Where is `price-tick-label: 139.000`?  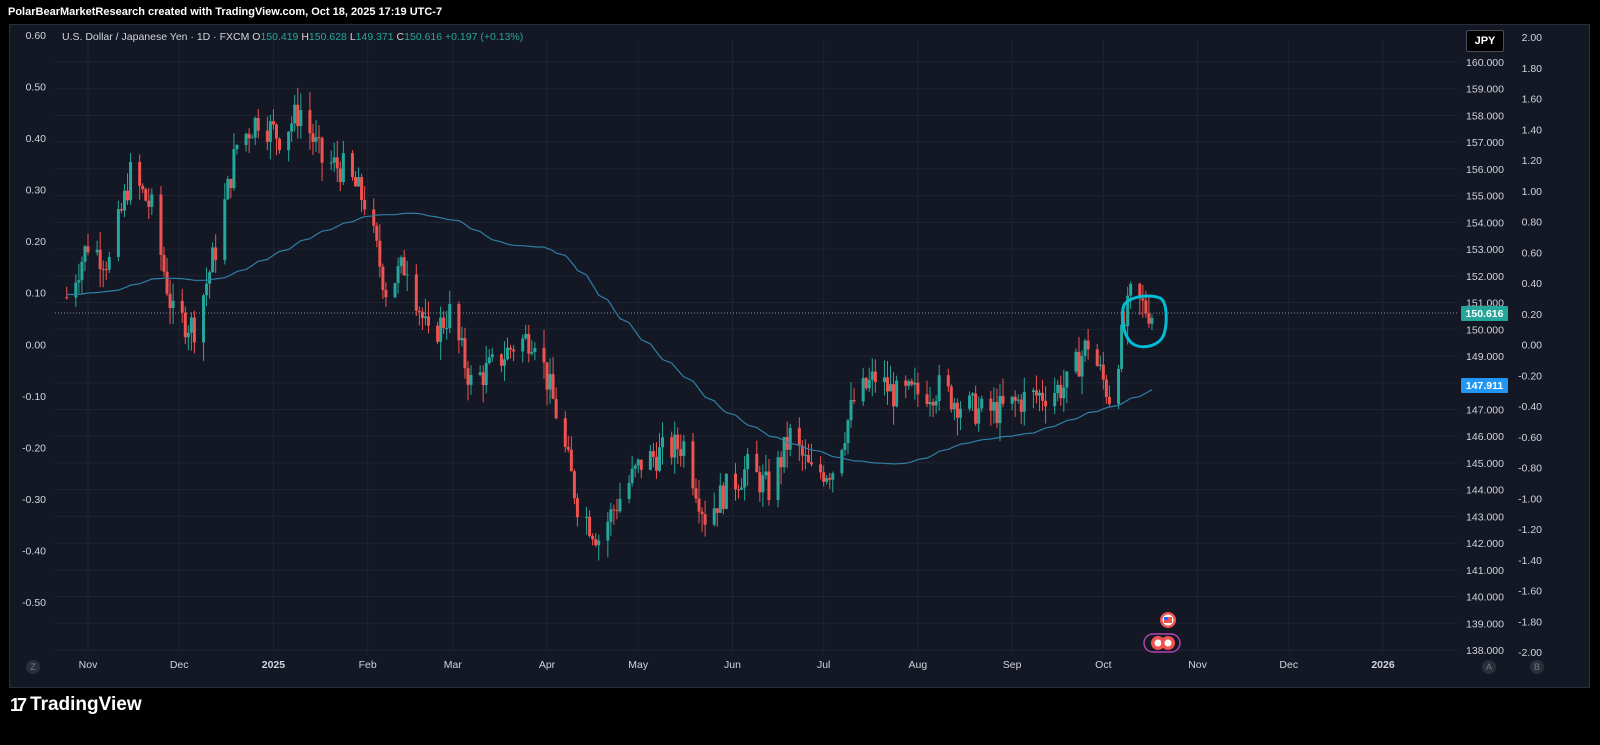 price-tick-label: 139.000 is located at coordinates (1485, 624).